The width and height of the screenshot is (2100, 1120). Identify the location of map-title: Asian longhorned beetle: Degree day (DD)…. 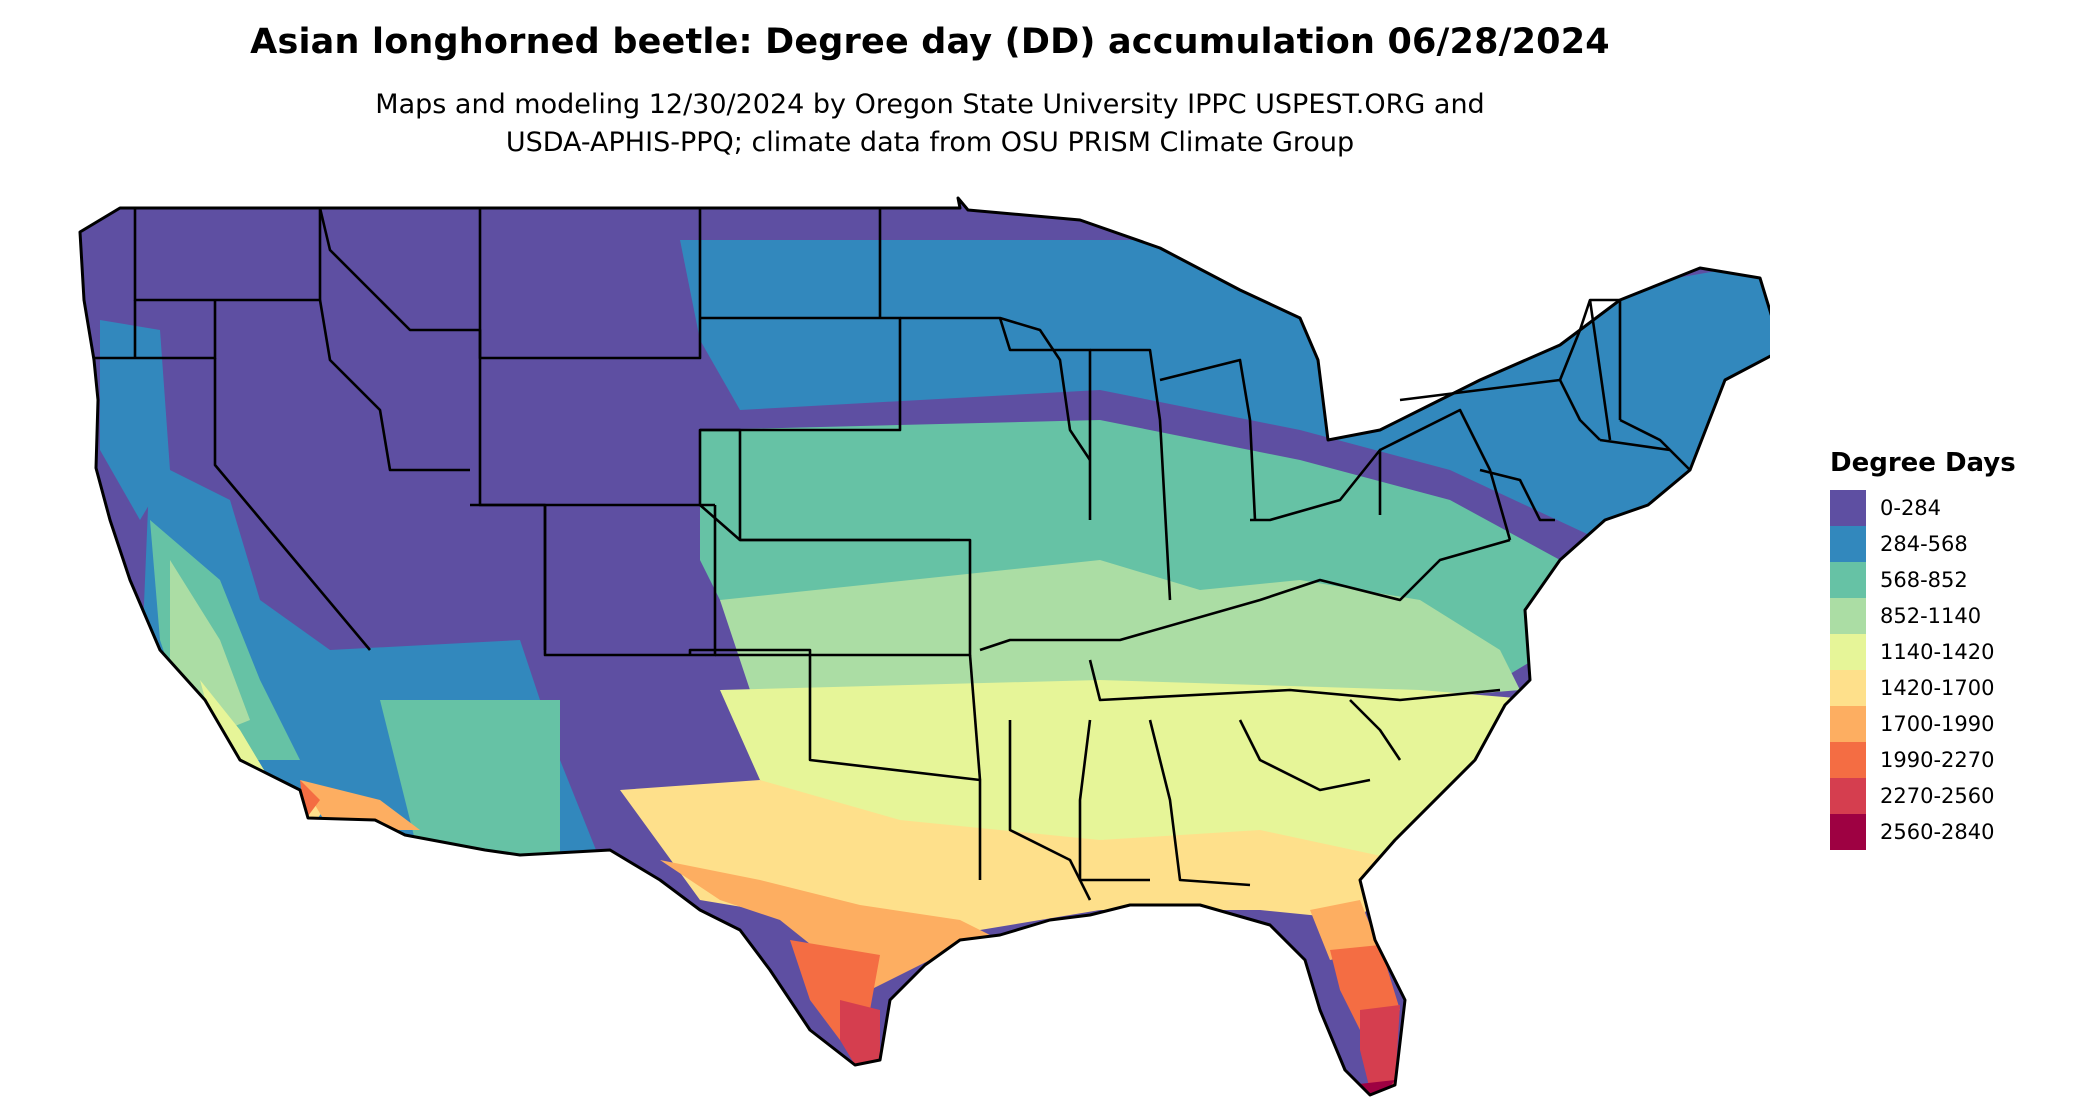
(930, 42).